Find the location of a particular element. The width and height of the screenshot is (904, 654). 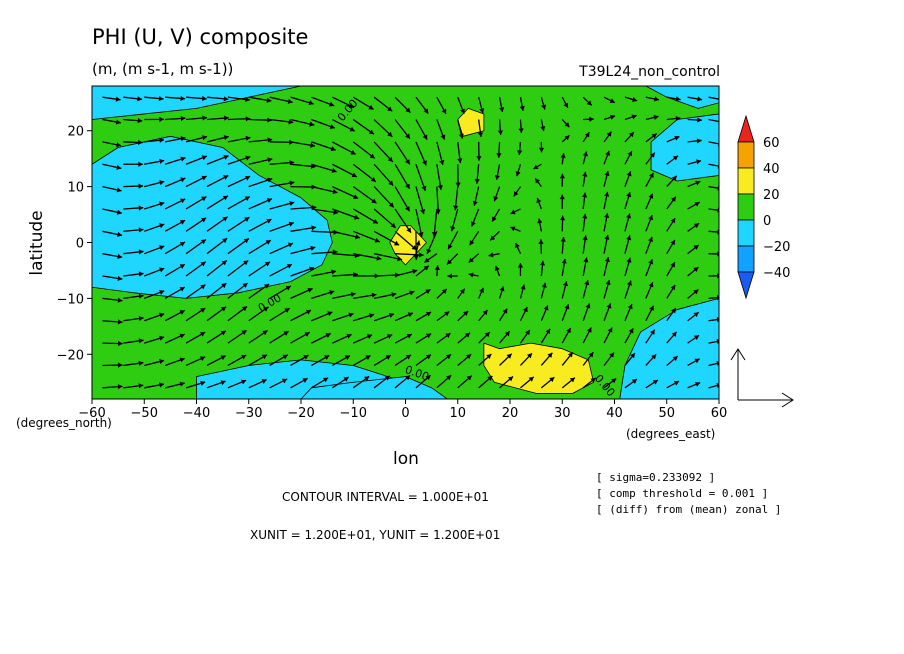

x-tick-label: −10 is located at coordinates (353, 413).